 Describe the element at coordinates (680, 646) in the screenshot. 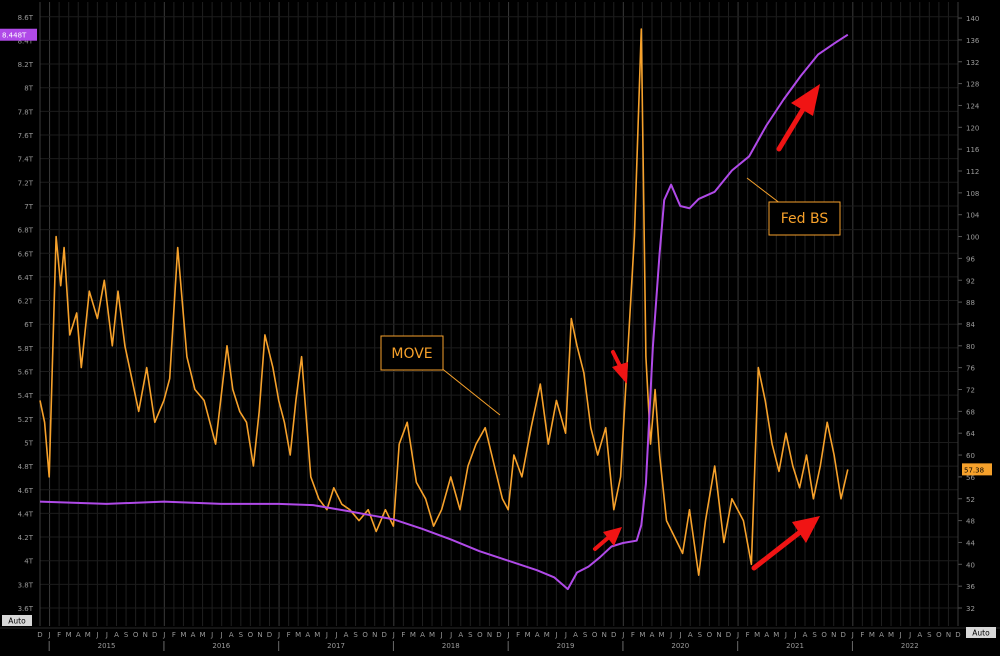

I see `time-axis-year-label: 2020` at that location.